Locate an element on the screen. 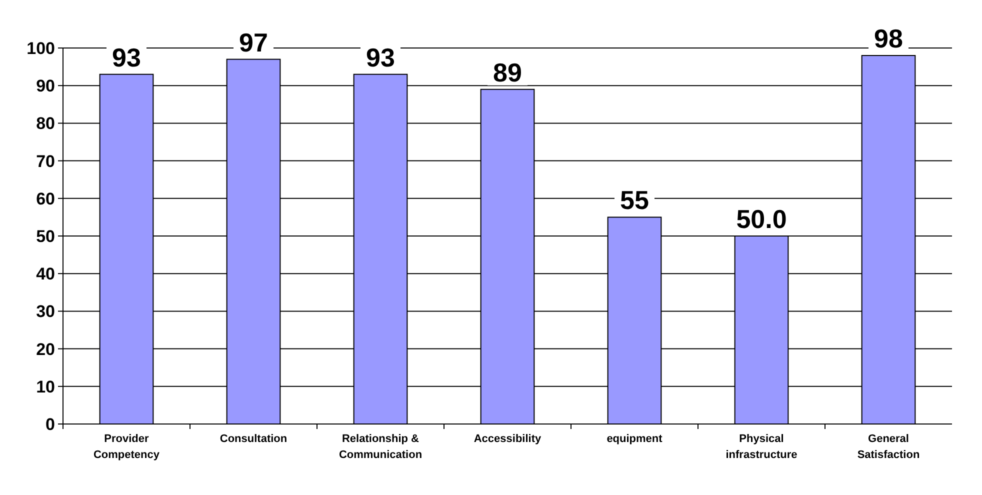 The image size is (982, 495). x-tick-label: Relationship & Communication is located at coordinates (380, 447).